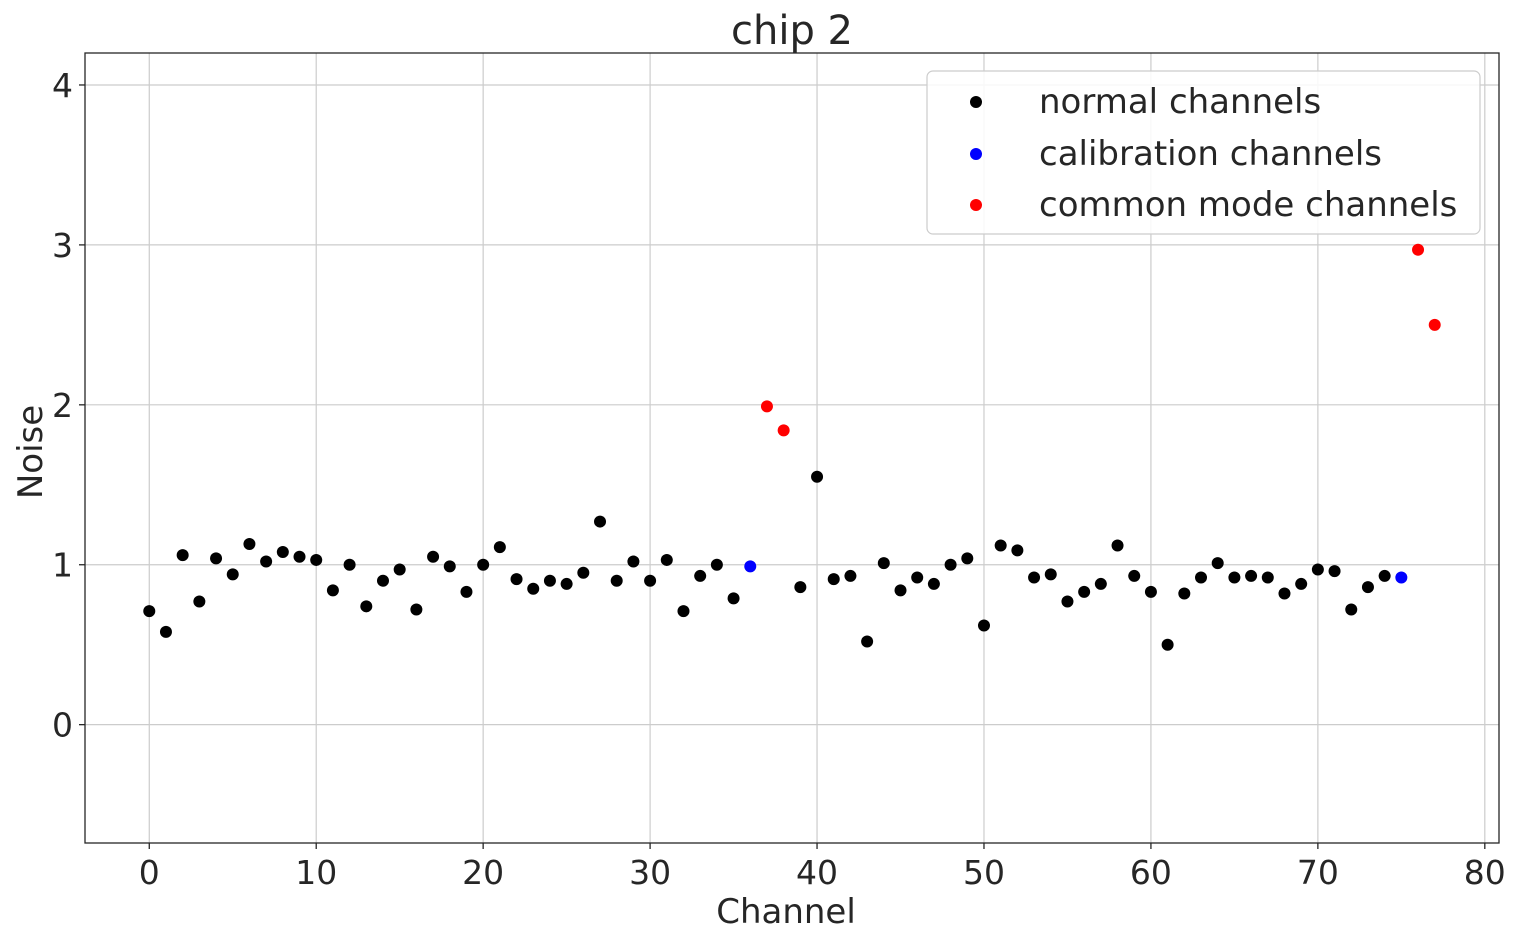 The image size is (1518, 940). I want to click on y-tick-label: 0, so click(62, 725).